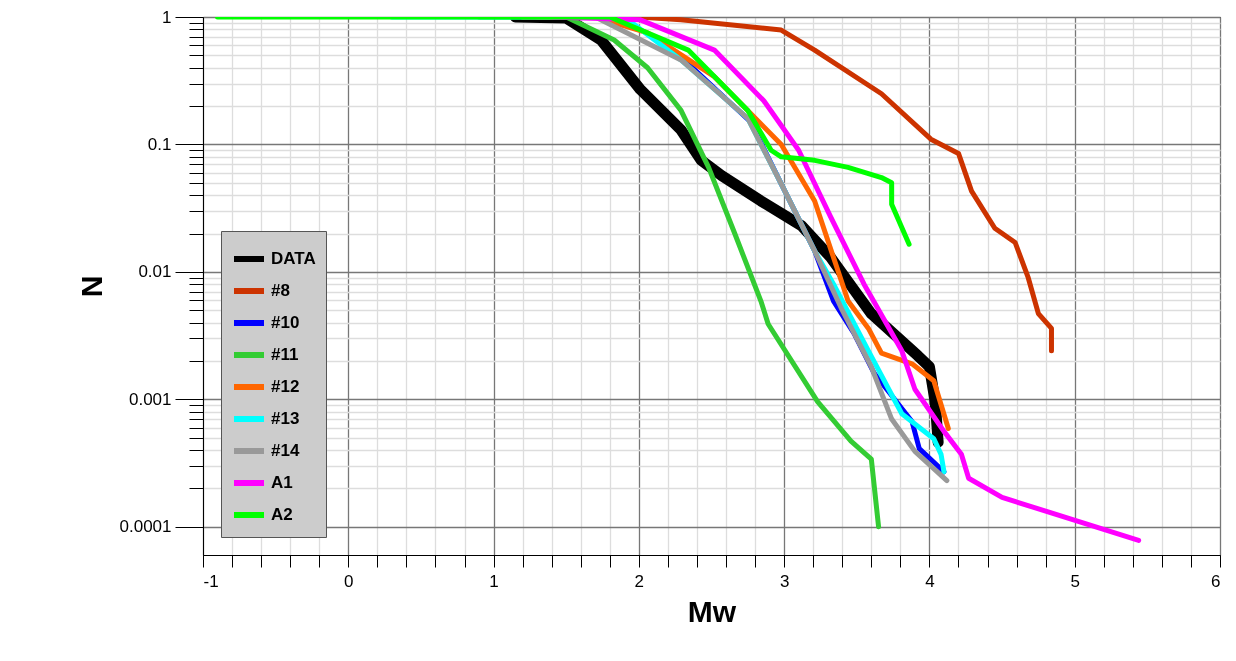  Describe the element at coordinates (285, 322) in the screenshot. I see `legend-label: #10` at that location.